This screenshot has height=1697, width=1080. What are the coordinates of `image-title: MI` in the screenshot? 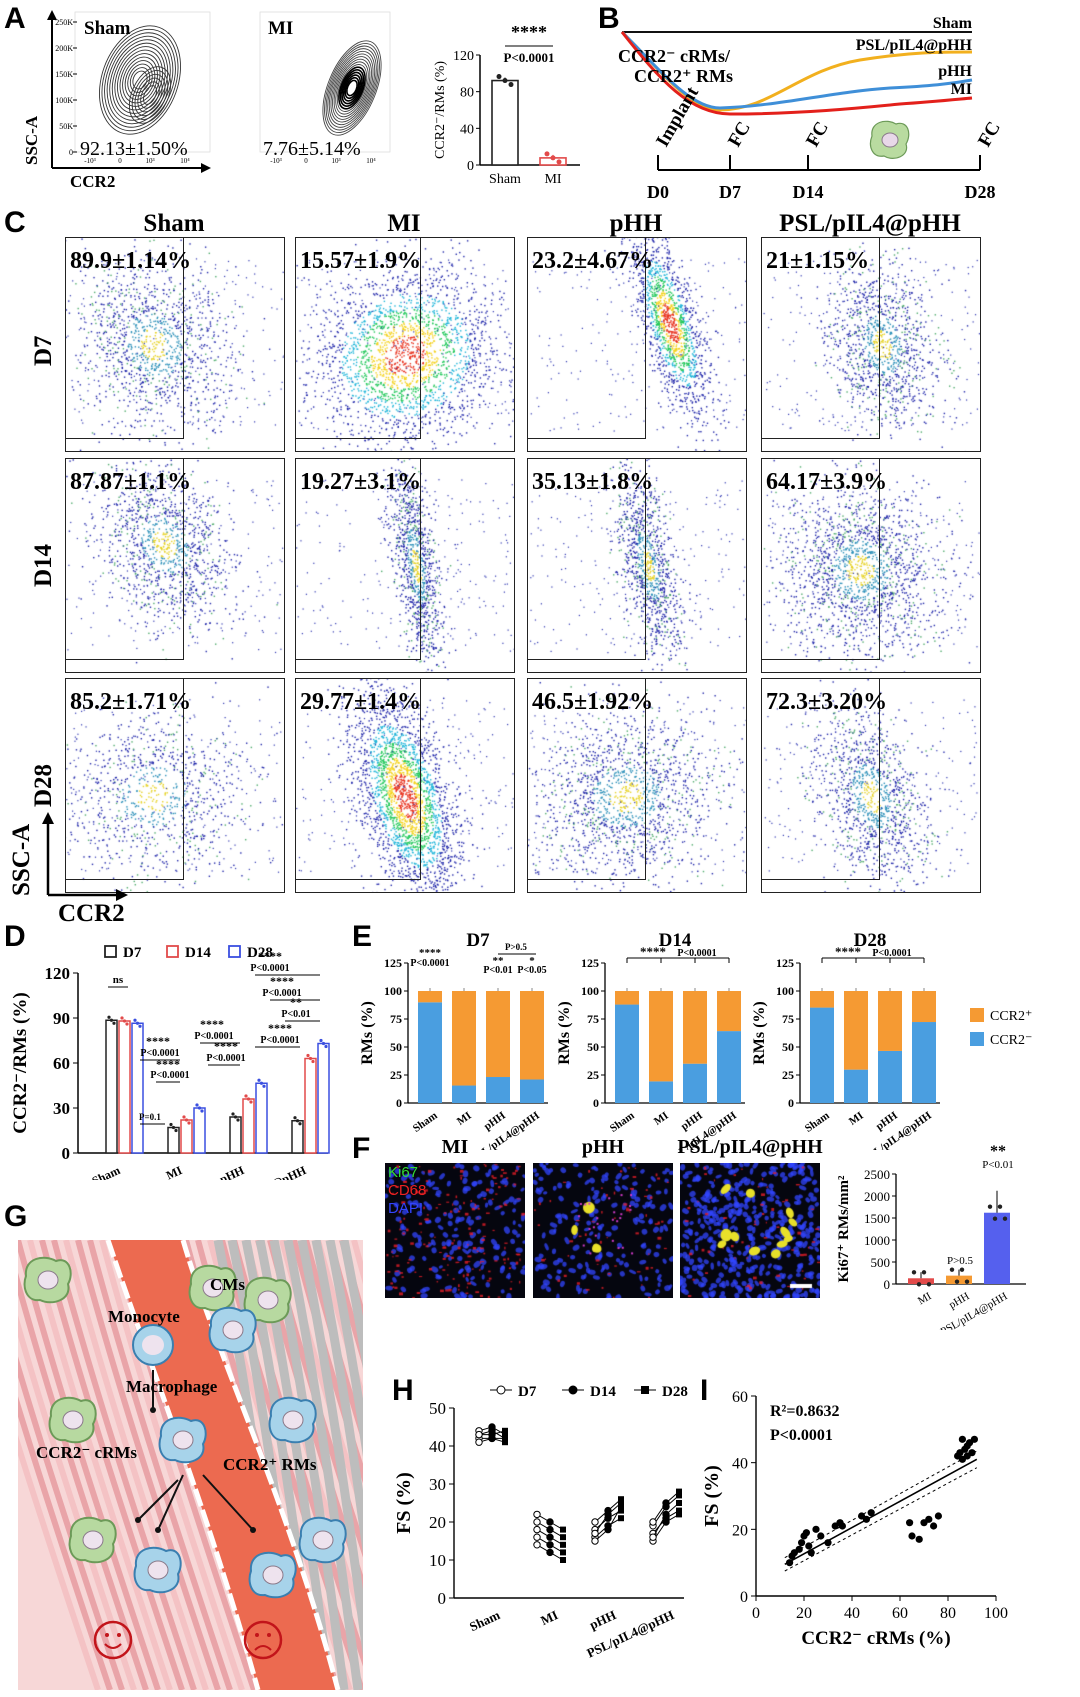 It's located at (455, 1147).